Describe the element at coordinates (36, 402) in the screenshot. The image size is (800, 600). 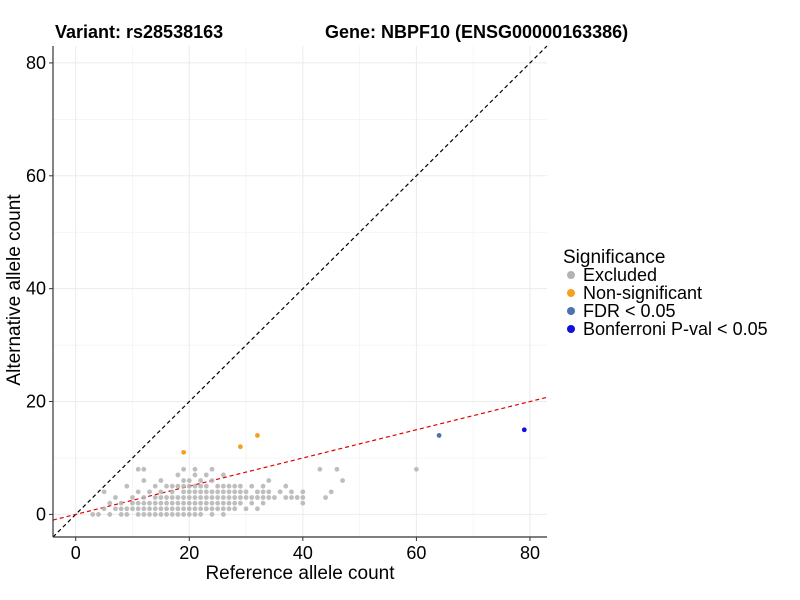
I see `y-tick-label: 20` at that location.